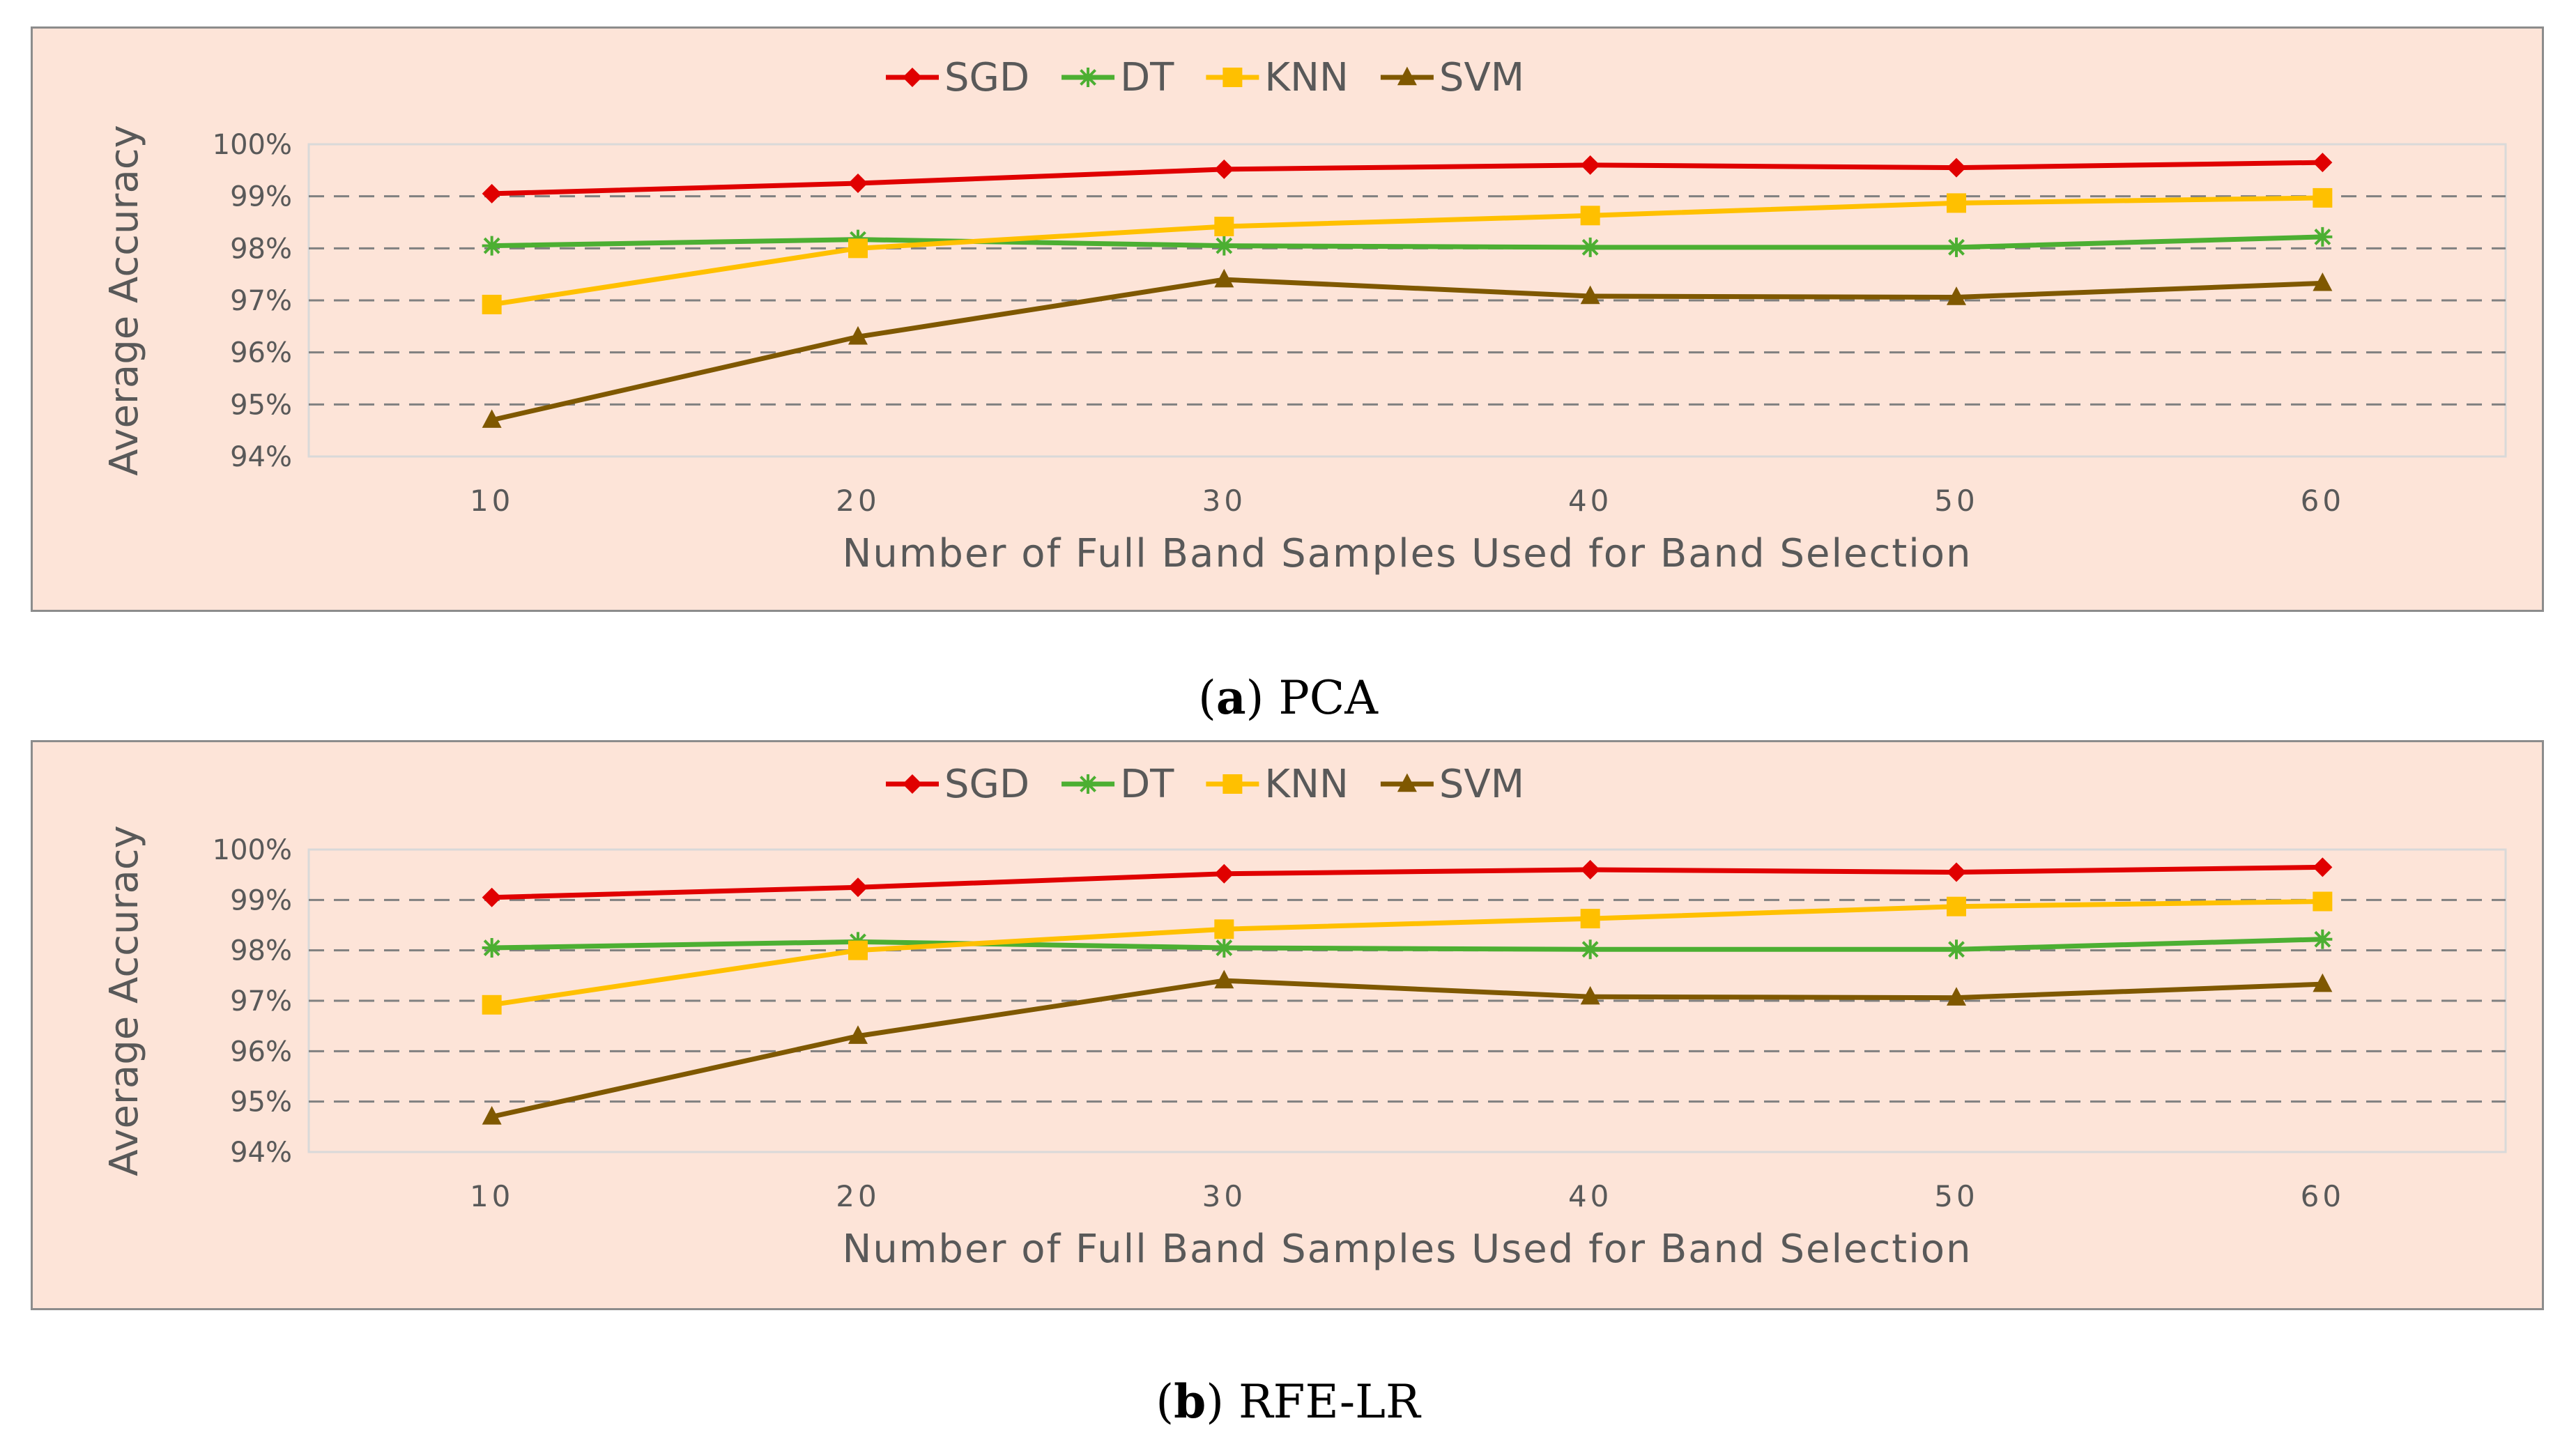  Describe the element at coordinates (1328, 698) in the screenshot. I see `caption-a-label: PCA` at that location.